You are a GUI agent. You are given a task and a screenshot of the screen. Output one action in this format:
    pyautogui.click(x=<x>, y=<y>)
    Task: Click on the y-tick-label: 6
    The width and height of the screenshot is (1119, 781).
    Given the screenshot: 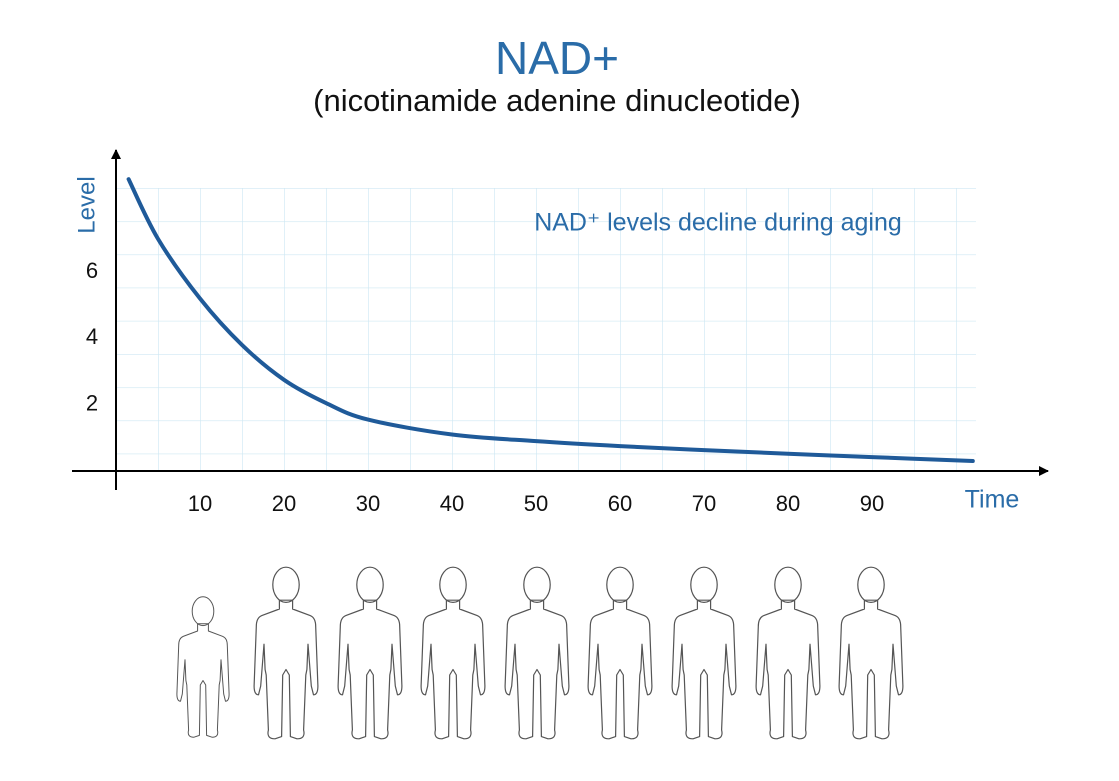 What is the action you would take?
    pyautogui.click(x=92, y=270)
    